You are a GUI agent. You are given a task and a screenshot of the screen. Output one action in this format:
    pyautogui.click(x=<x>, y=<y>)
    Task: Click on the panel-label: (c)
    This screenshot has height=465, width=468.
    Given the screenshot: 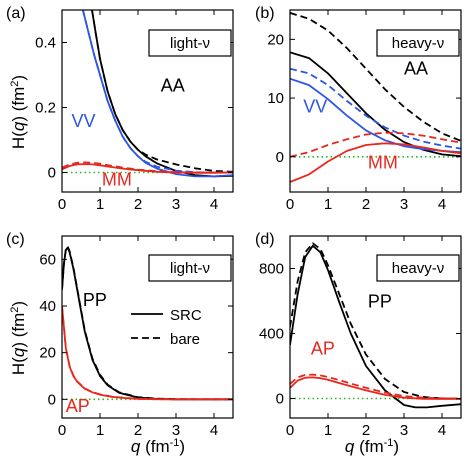 What is the action you would take?
    pyautogui.click(x=15, y=239)
    